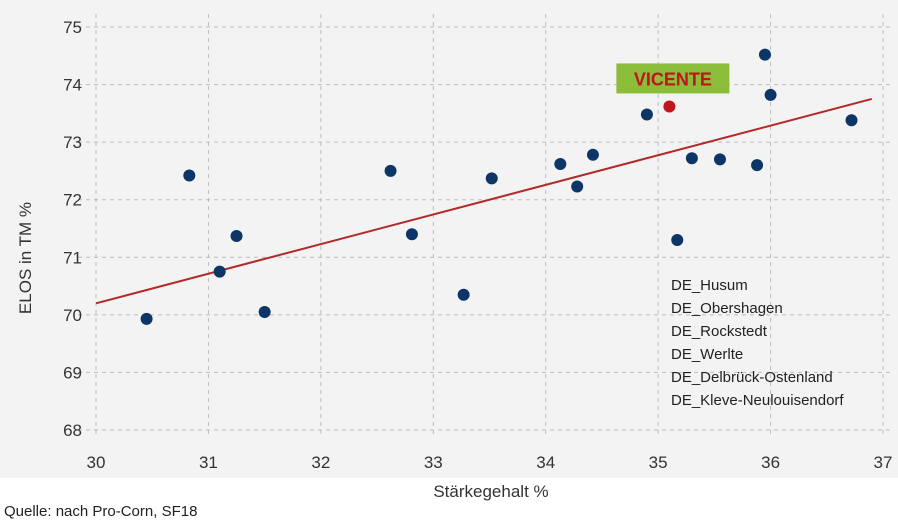  Describe the element at coordinates (669, 106) in the screenshot. I see `highlight-point` at that location.